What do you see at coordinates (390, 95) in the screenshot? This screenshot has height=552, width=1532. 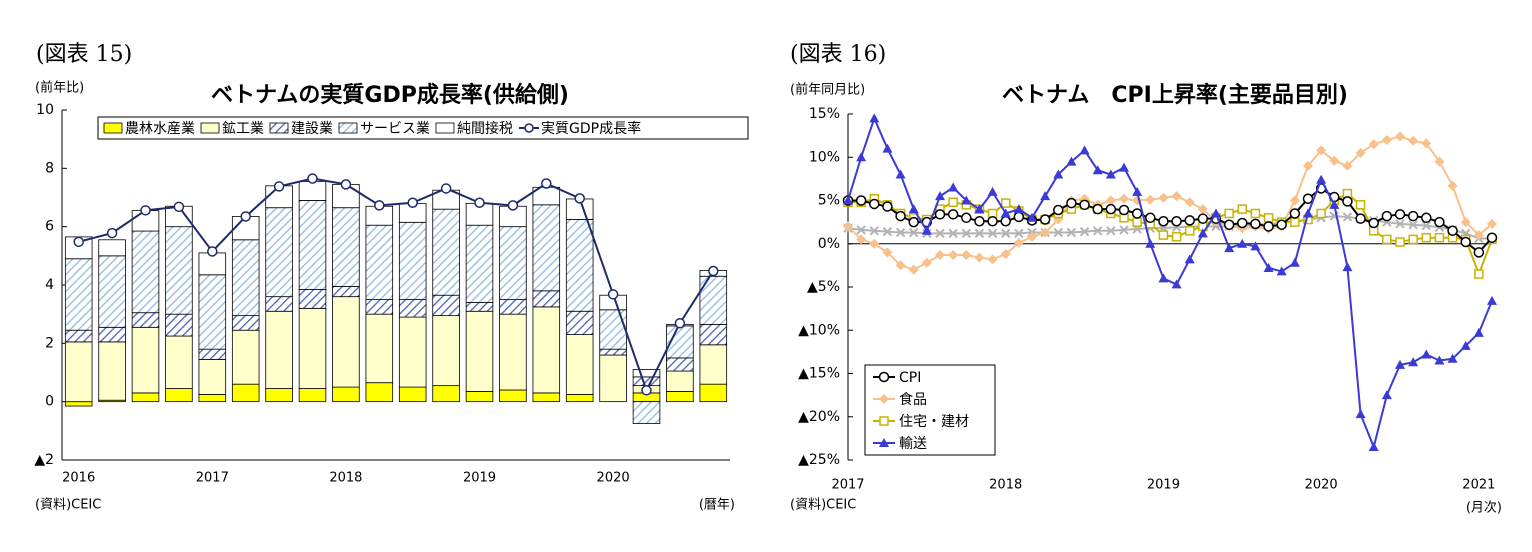 I see `chart-title: ベトナムの実質GDP成長率(供給側)` at bounding box center [390, 95].